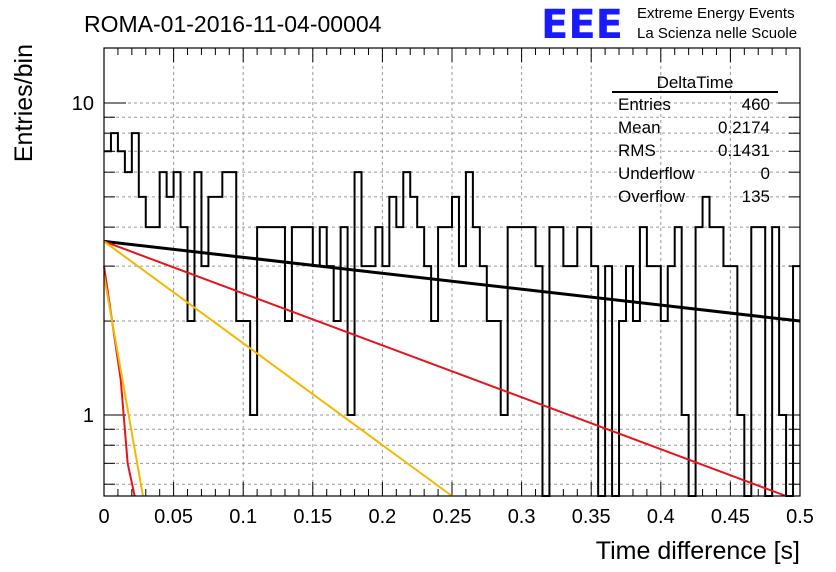 The width and height of the screenshot is (836, 572). Describe the element at coordinates (173, 517) in the screenshot. I see `x-tick-label-1: 0.05` at that location.